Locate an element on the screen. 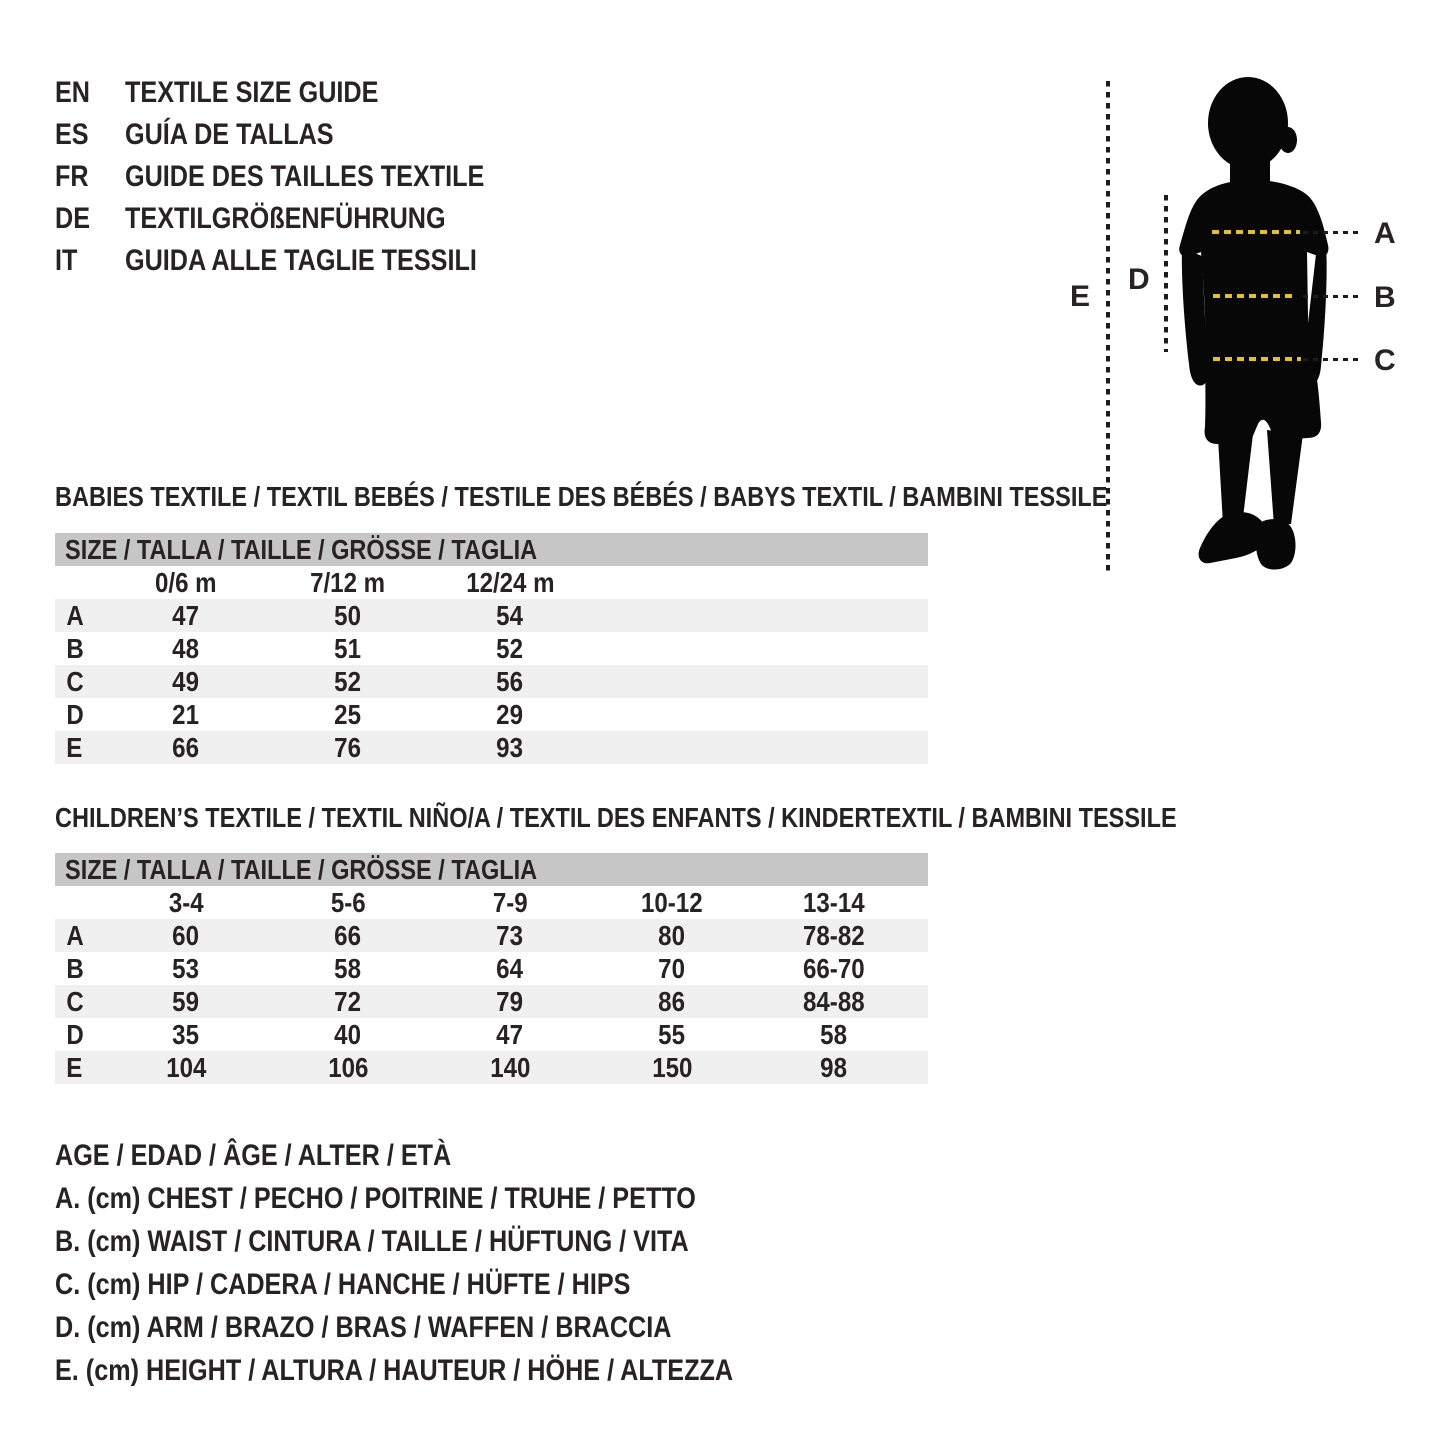  language-row: FR GUIDE DES TAILLES TEXTILE is located at coordinates (304, 177).